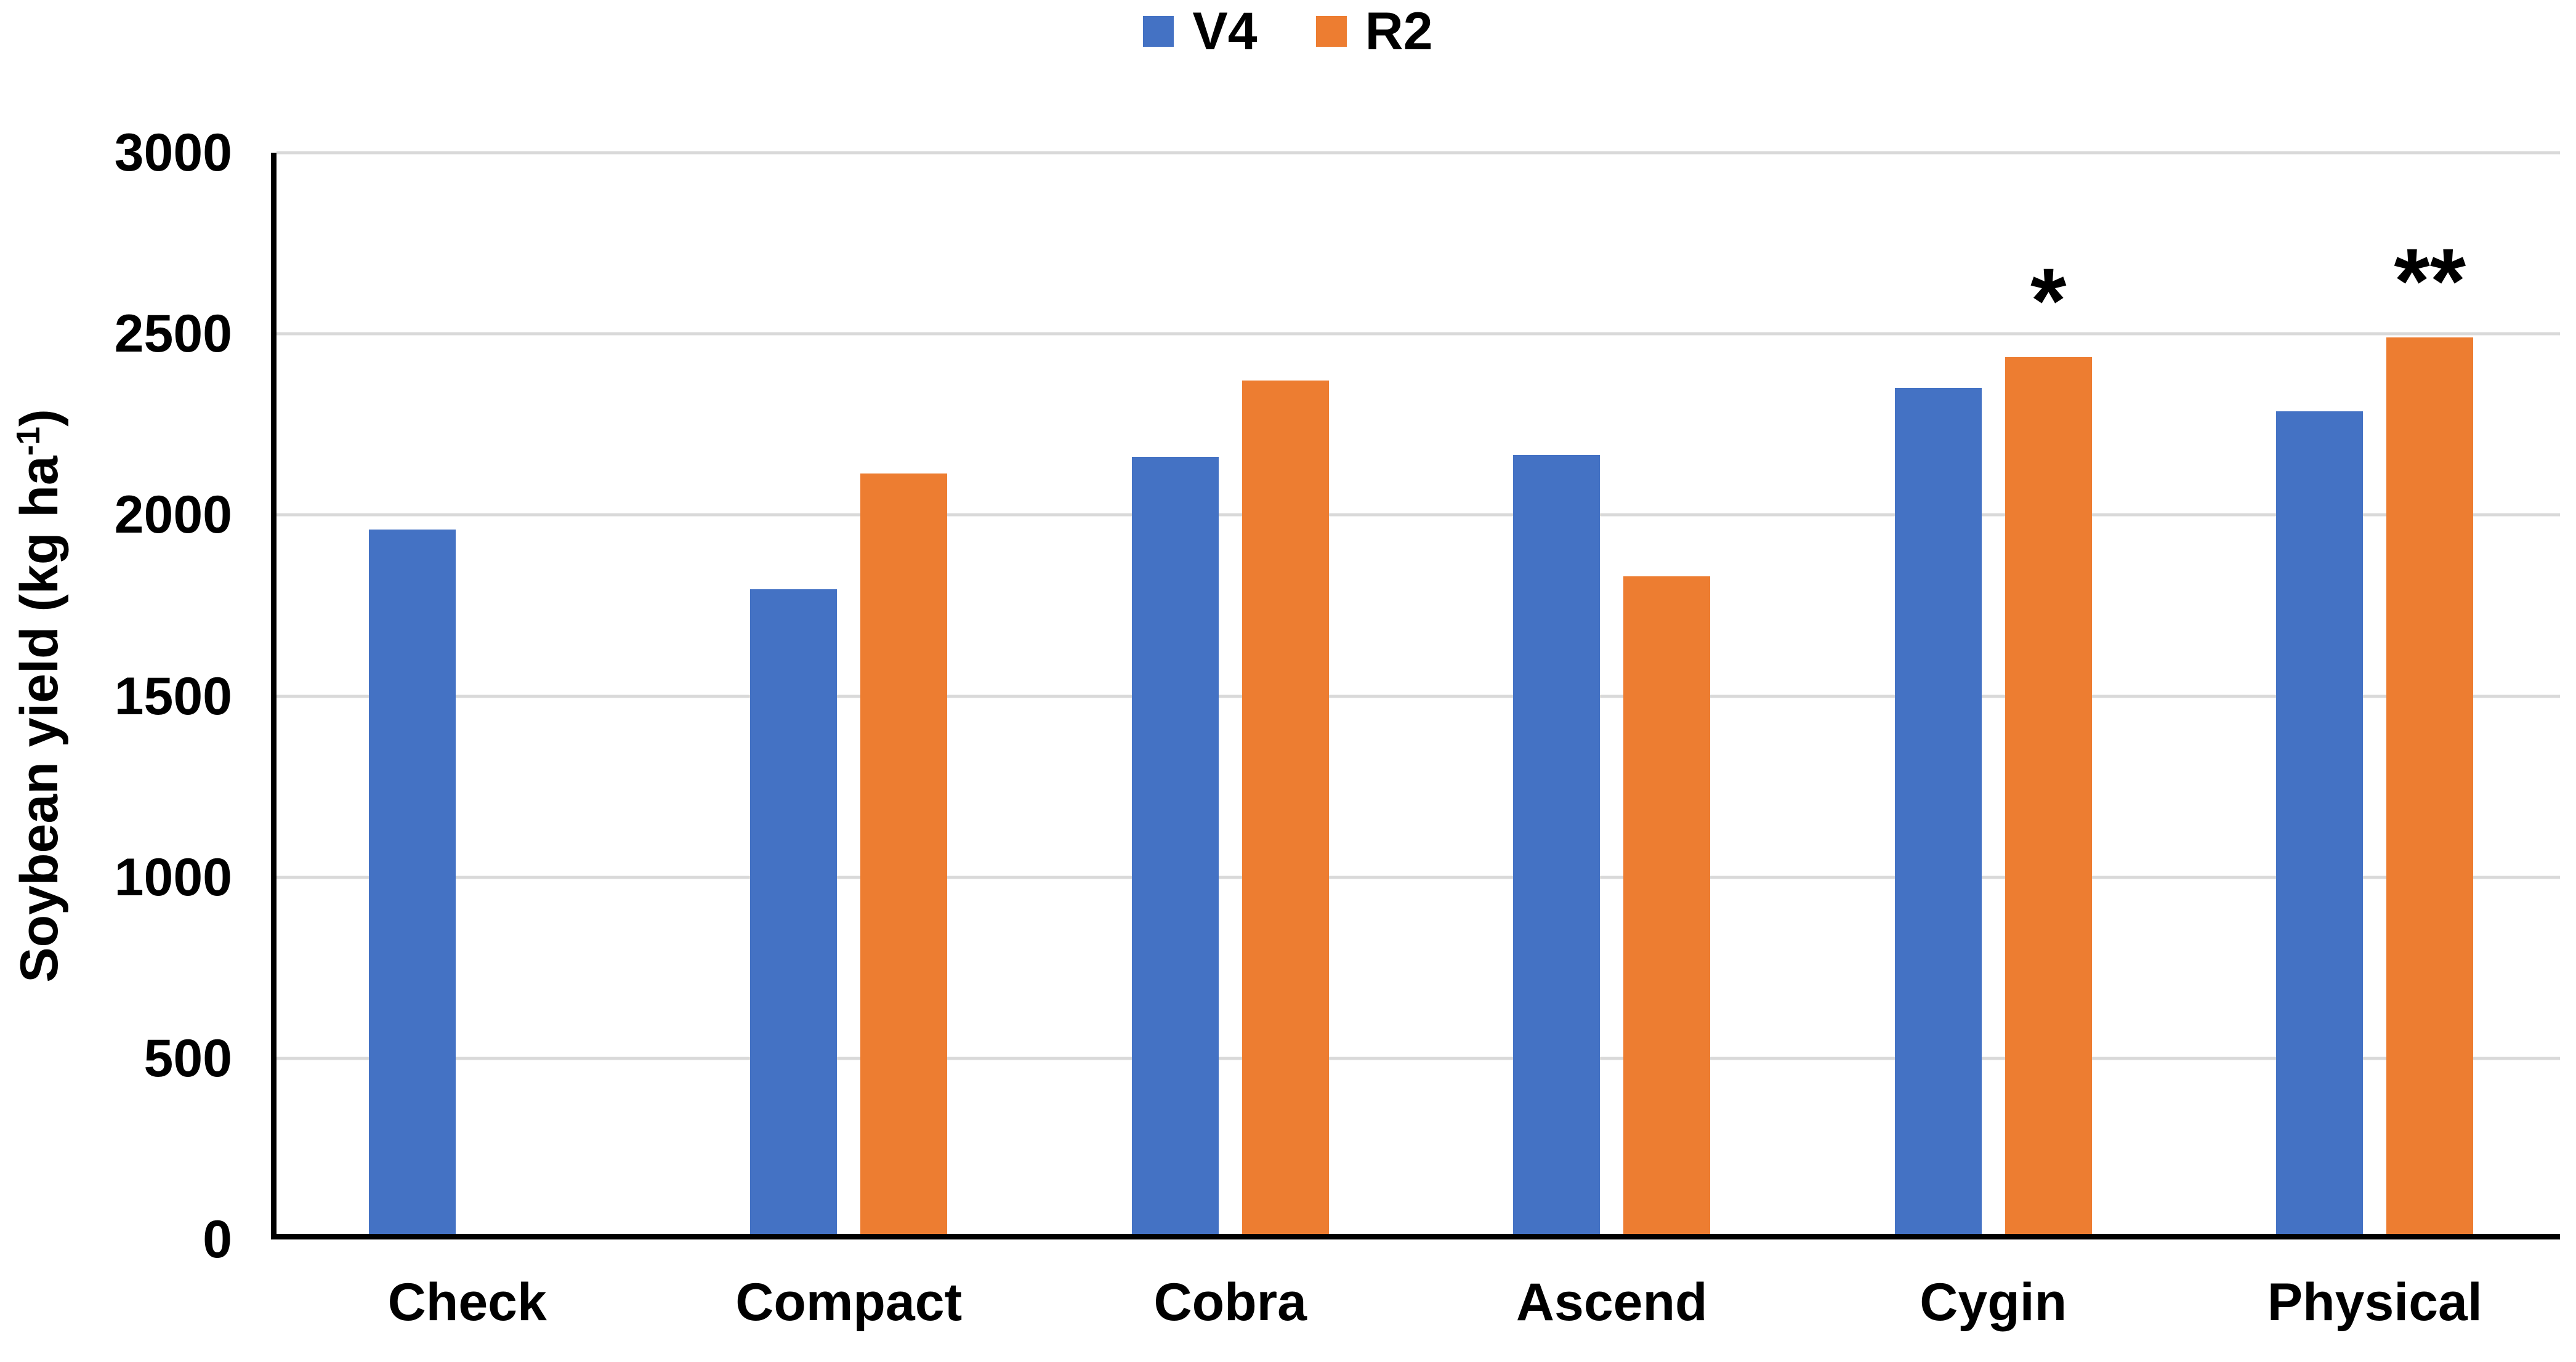 This screenshot has height=1362, width=2576. I want to click on y-axis-title-close: ), so click(39, 418).